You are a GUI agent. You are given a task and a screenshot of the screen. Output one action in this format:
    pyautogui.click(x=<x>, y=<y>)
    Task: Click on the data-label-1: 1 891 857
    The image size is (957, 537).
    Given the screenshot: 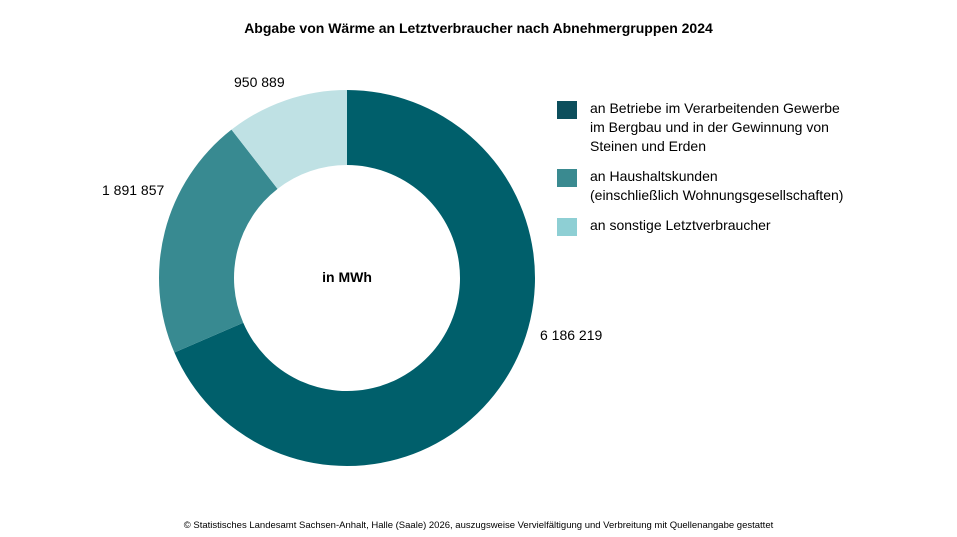 What is the action you would take?
    pyautogui.click(x=133, y=190)
    